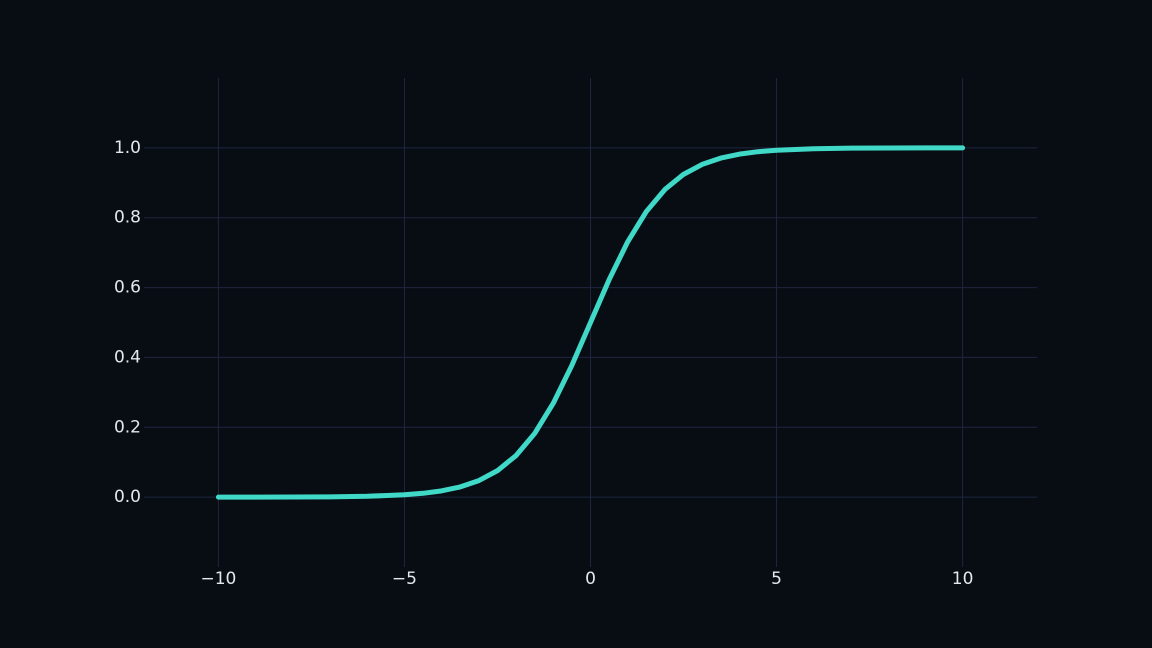  I want to click on y-tick-label: 0.2, so click(127, 427).